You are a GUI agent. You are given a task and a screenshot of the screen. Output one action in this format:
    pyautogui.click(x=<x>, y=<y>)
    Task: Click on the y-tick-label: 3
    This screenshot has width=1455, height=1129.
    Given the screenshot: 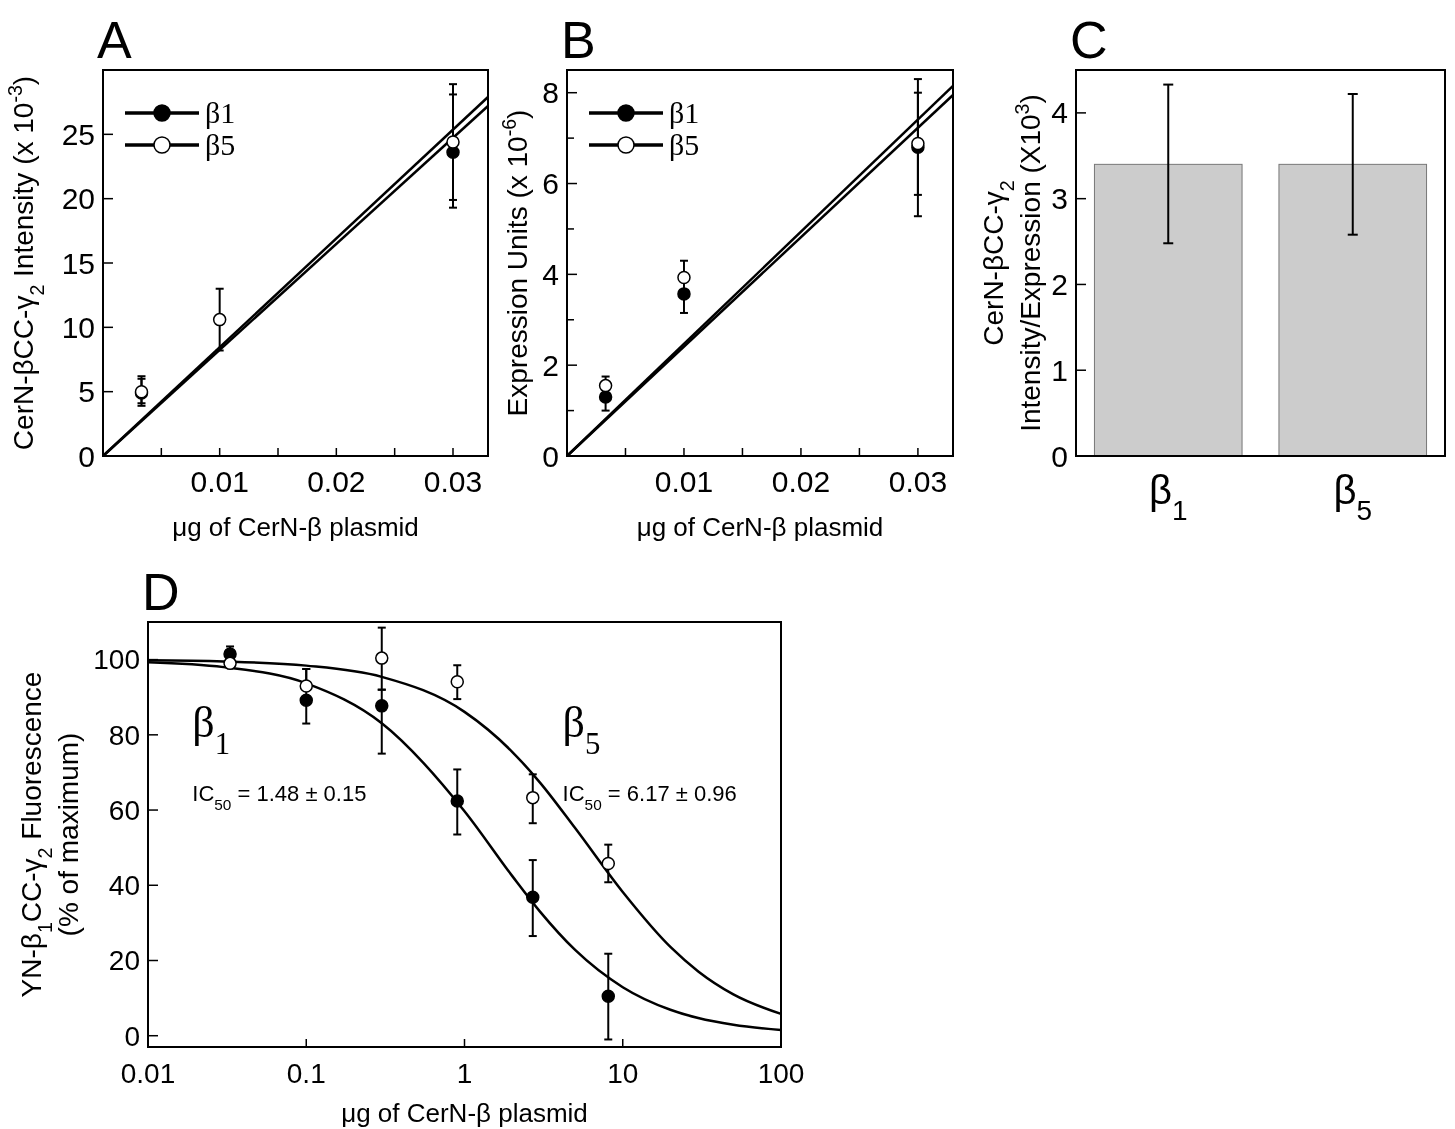 What is the action you would take?
    pyautogui.click(x=1059, y=199)
    